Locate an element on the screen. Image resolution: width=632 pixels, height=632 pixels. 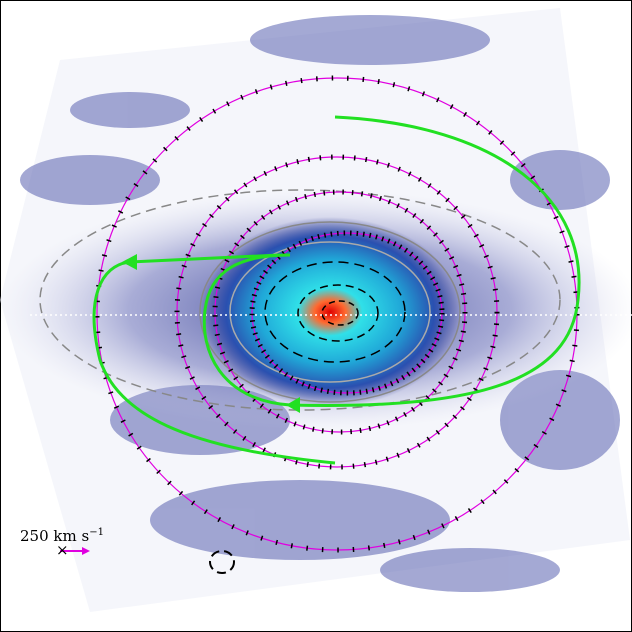
core is located at coordinates (330, 312).